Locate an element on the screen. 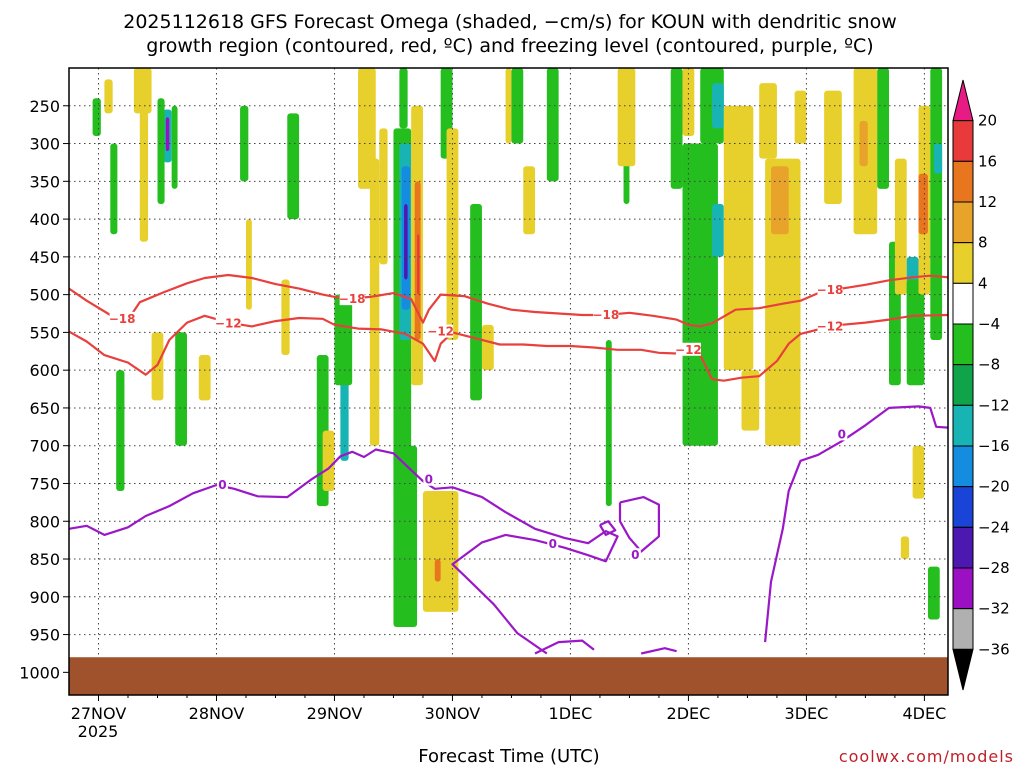 The height and width of the screenshot is (768, 1024). colorbar: 20 16 12 8 4 −4 −8 −12 −16 −20 −24 −28 −32 −36 is located at coordinates (981, 385).